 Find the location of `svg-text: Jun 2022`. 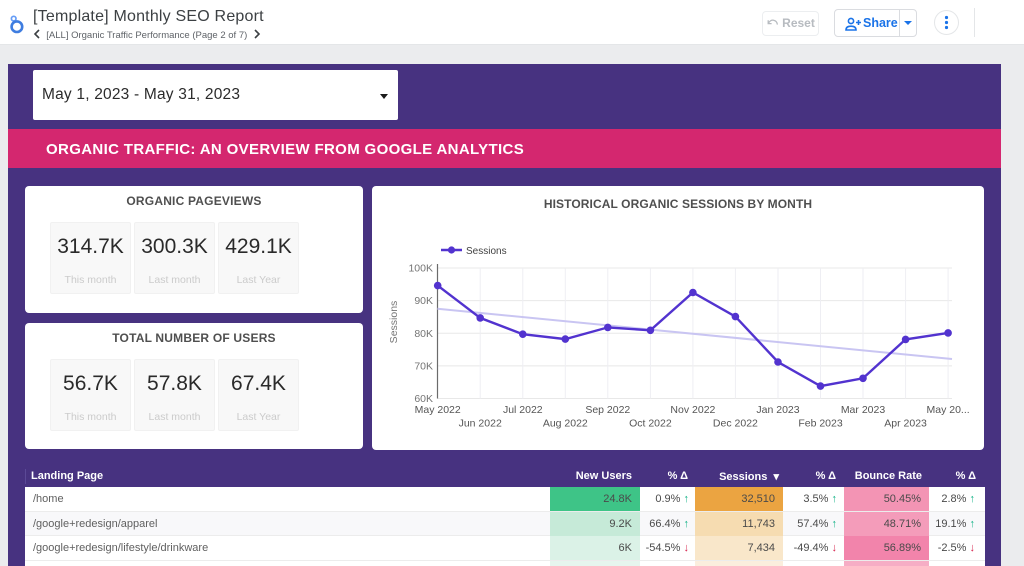

svg-text: Jun 2022 is located at coordinates (480, 424).